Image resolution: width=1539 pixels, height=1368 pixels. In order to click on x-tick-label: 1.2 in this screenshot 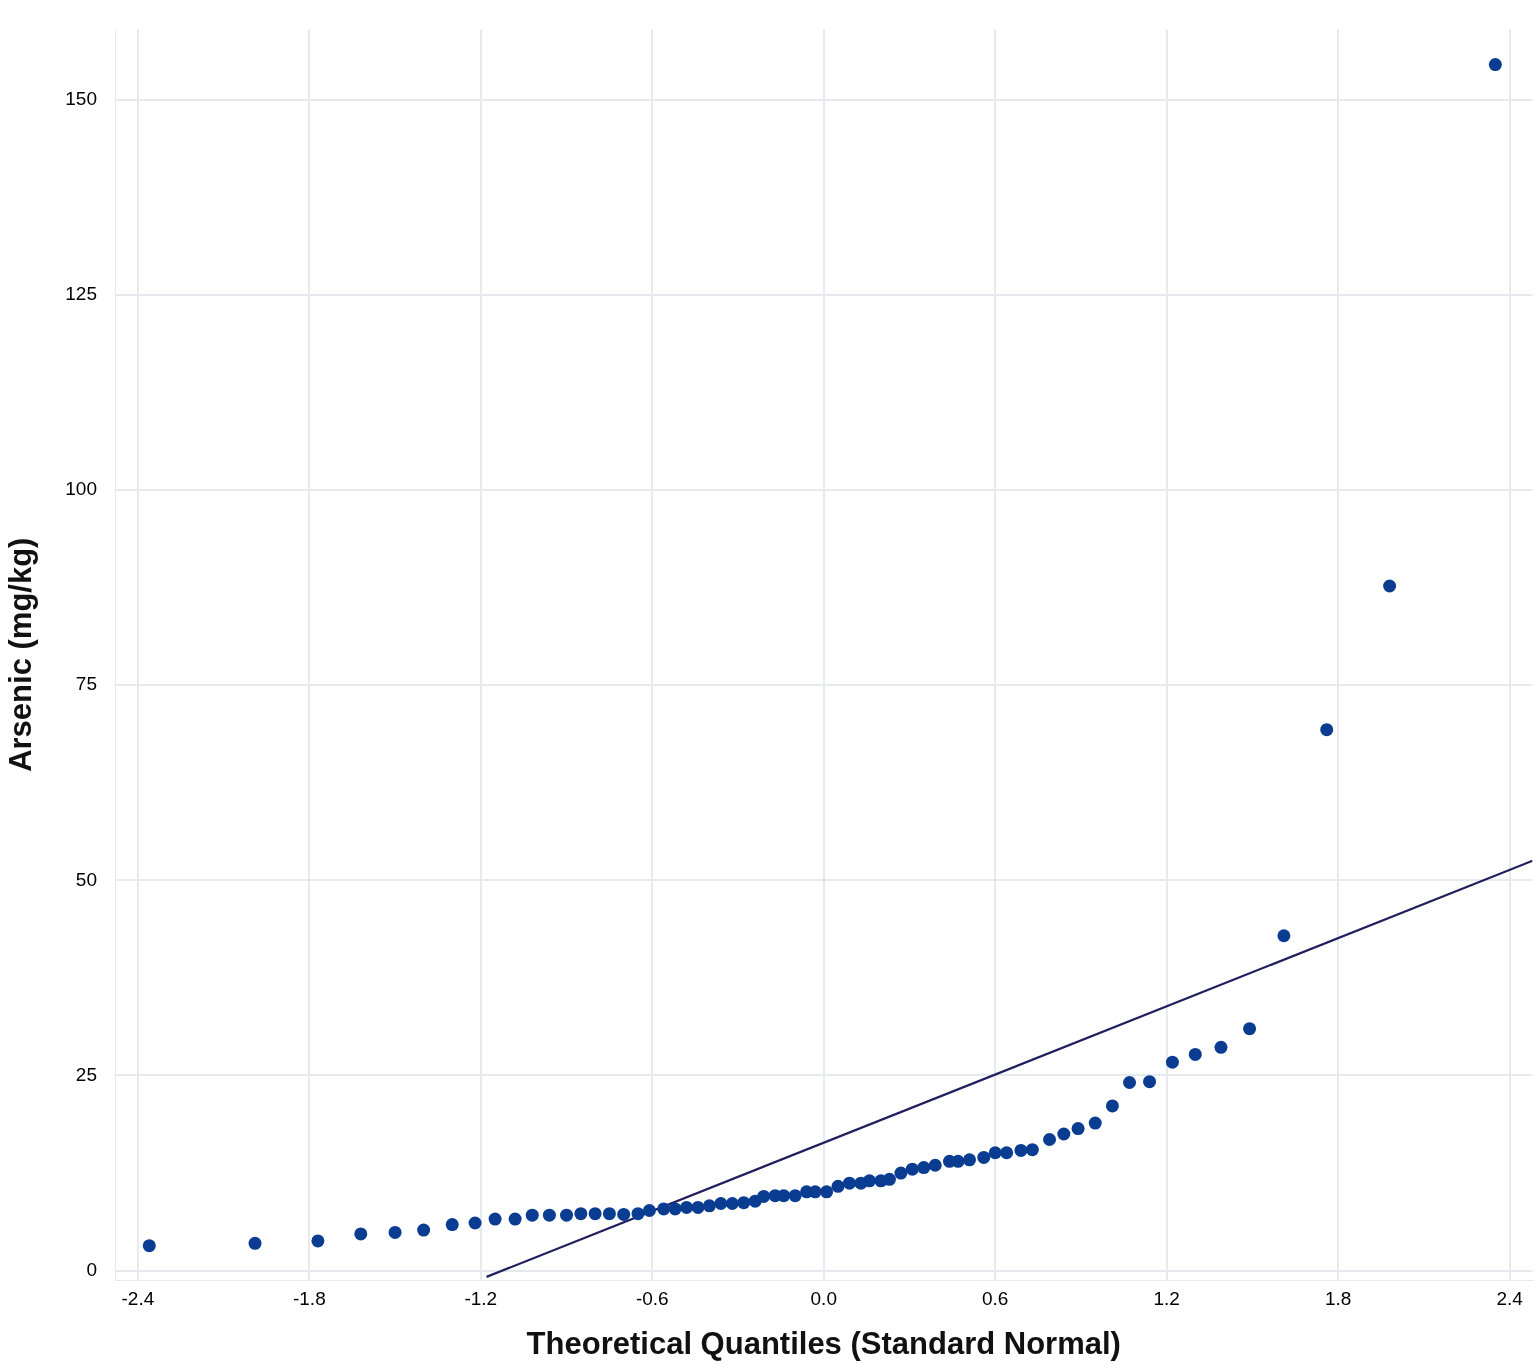, I will do `click(1166, 1298)`.